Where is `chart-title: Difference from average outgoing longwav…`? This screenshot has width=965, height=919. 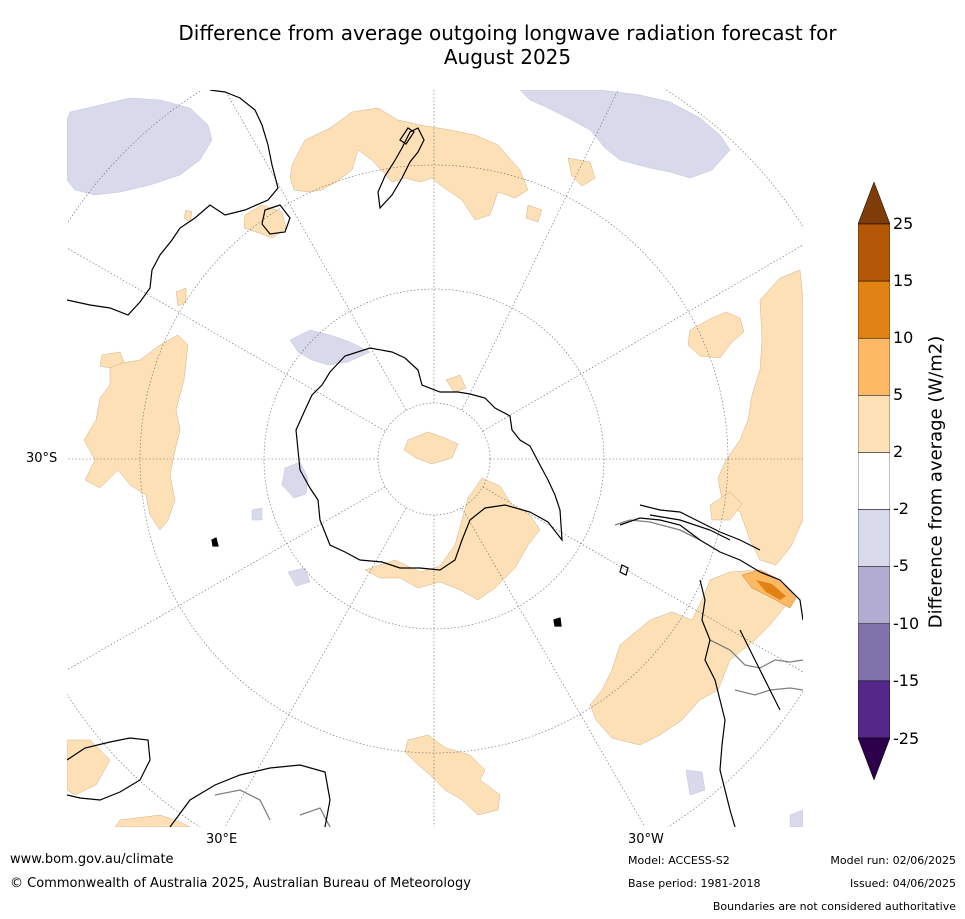 chart-title: Difference from average outgoing longwav… is located at coordinates (507, 45).